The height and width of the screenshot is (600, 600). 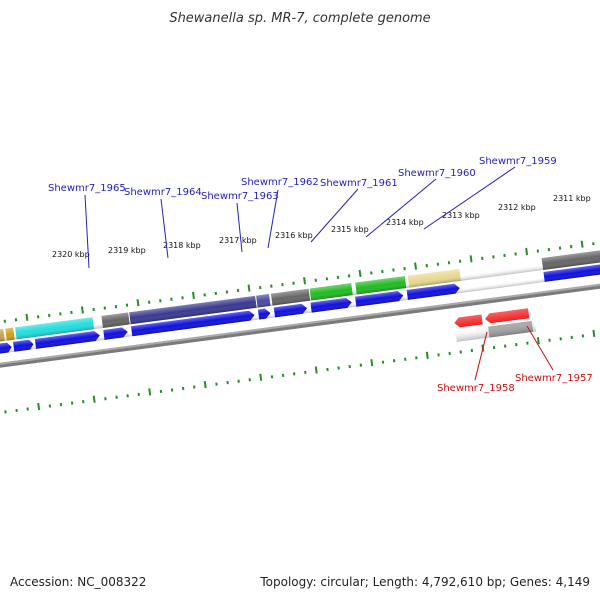 I want to click on gene-label: Shewmr7_1965, so click(x=87, y=188).